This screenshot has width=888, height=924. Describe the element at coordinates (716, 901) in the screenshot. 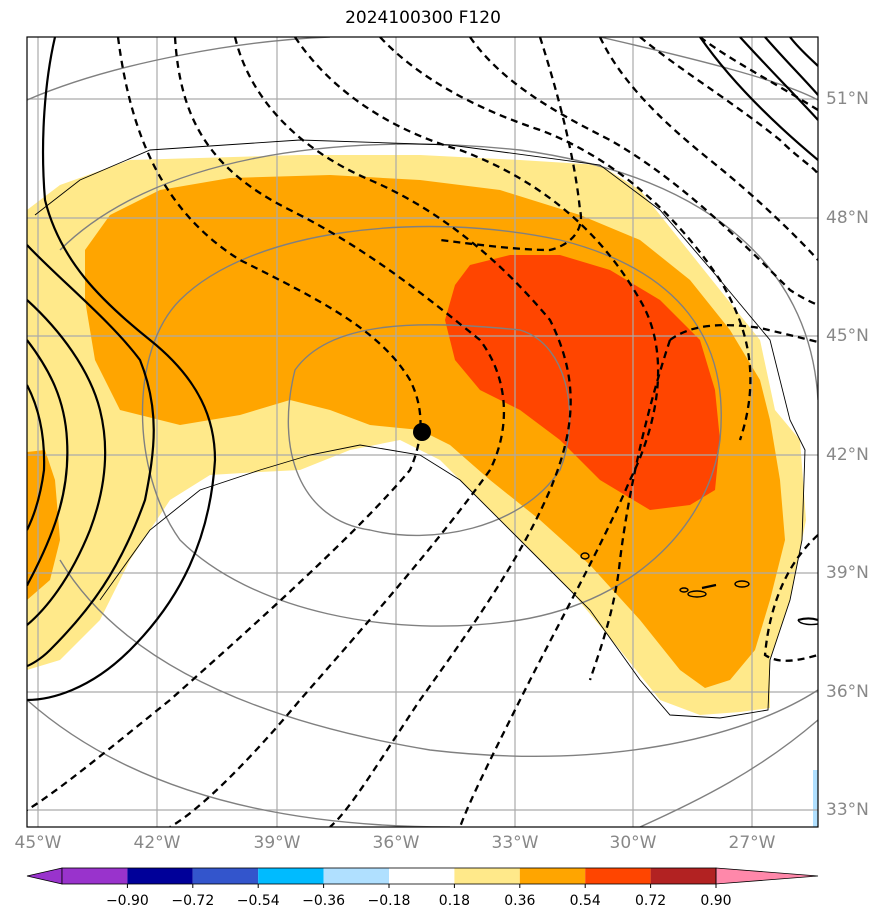

I see `colorbar-tick-label: 0.90` at that location.